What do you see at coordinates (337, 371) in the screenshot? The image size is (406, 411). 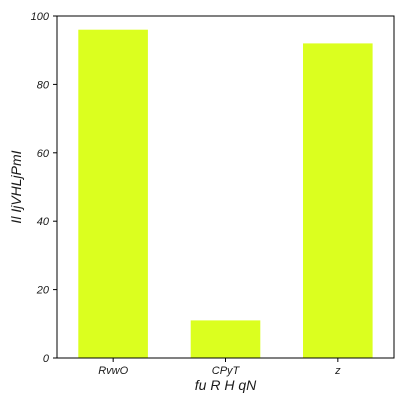 I see `x-tick-label: z` at bounding box center [337, 371].